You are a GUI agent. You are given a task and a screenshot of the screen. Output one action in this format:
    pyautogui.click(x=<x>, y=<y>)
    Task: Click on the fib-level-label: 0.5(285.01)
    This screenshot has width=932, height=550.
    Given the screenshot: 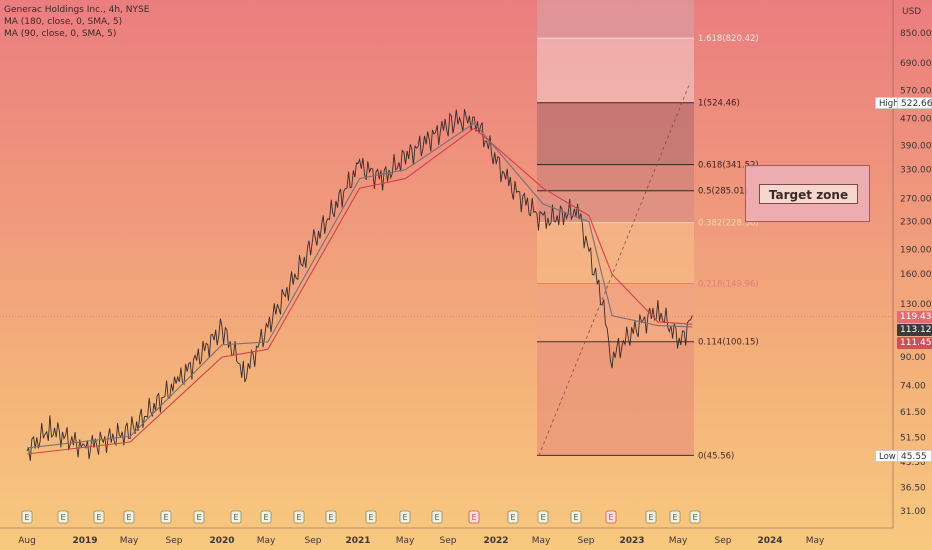 What is the action you would take?
    pyautogui.click(x=723, y=192)
    